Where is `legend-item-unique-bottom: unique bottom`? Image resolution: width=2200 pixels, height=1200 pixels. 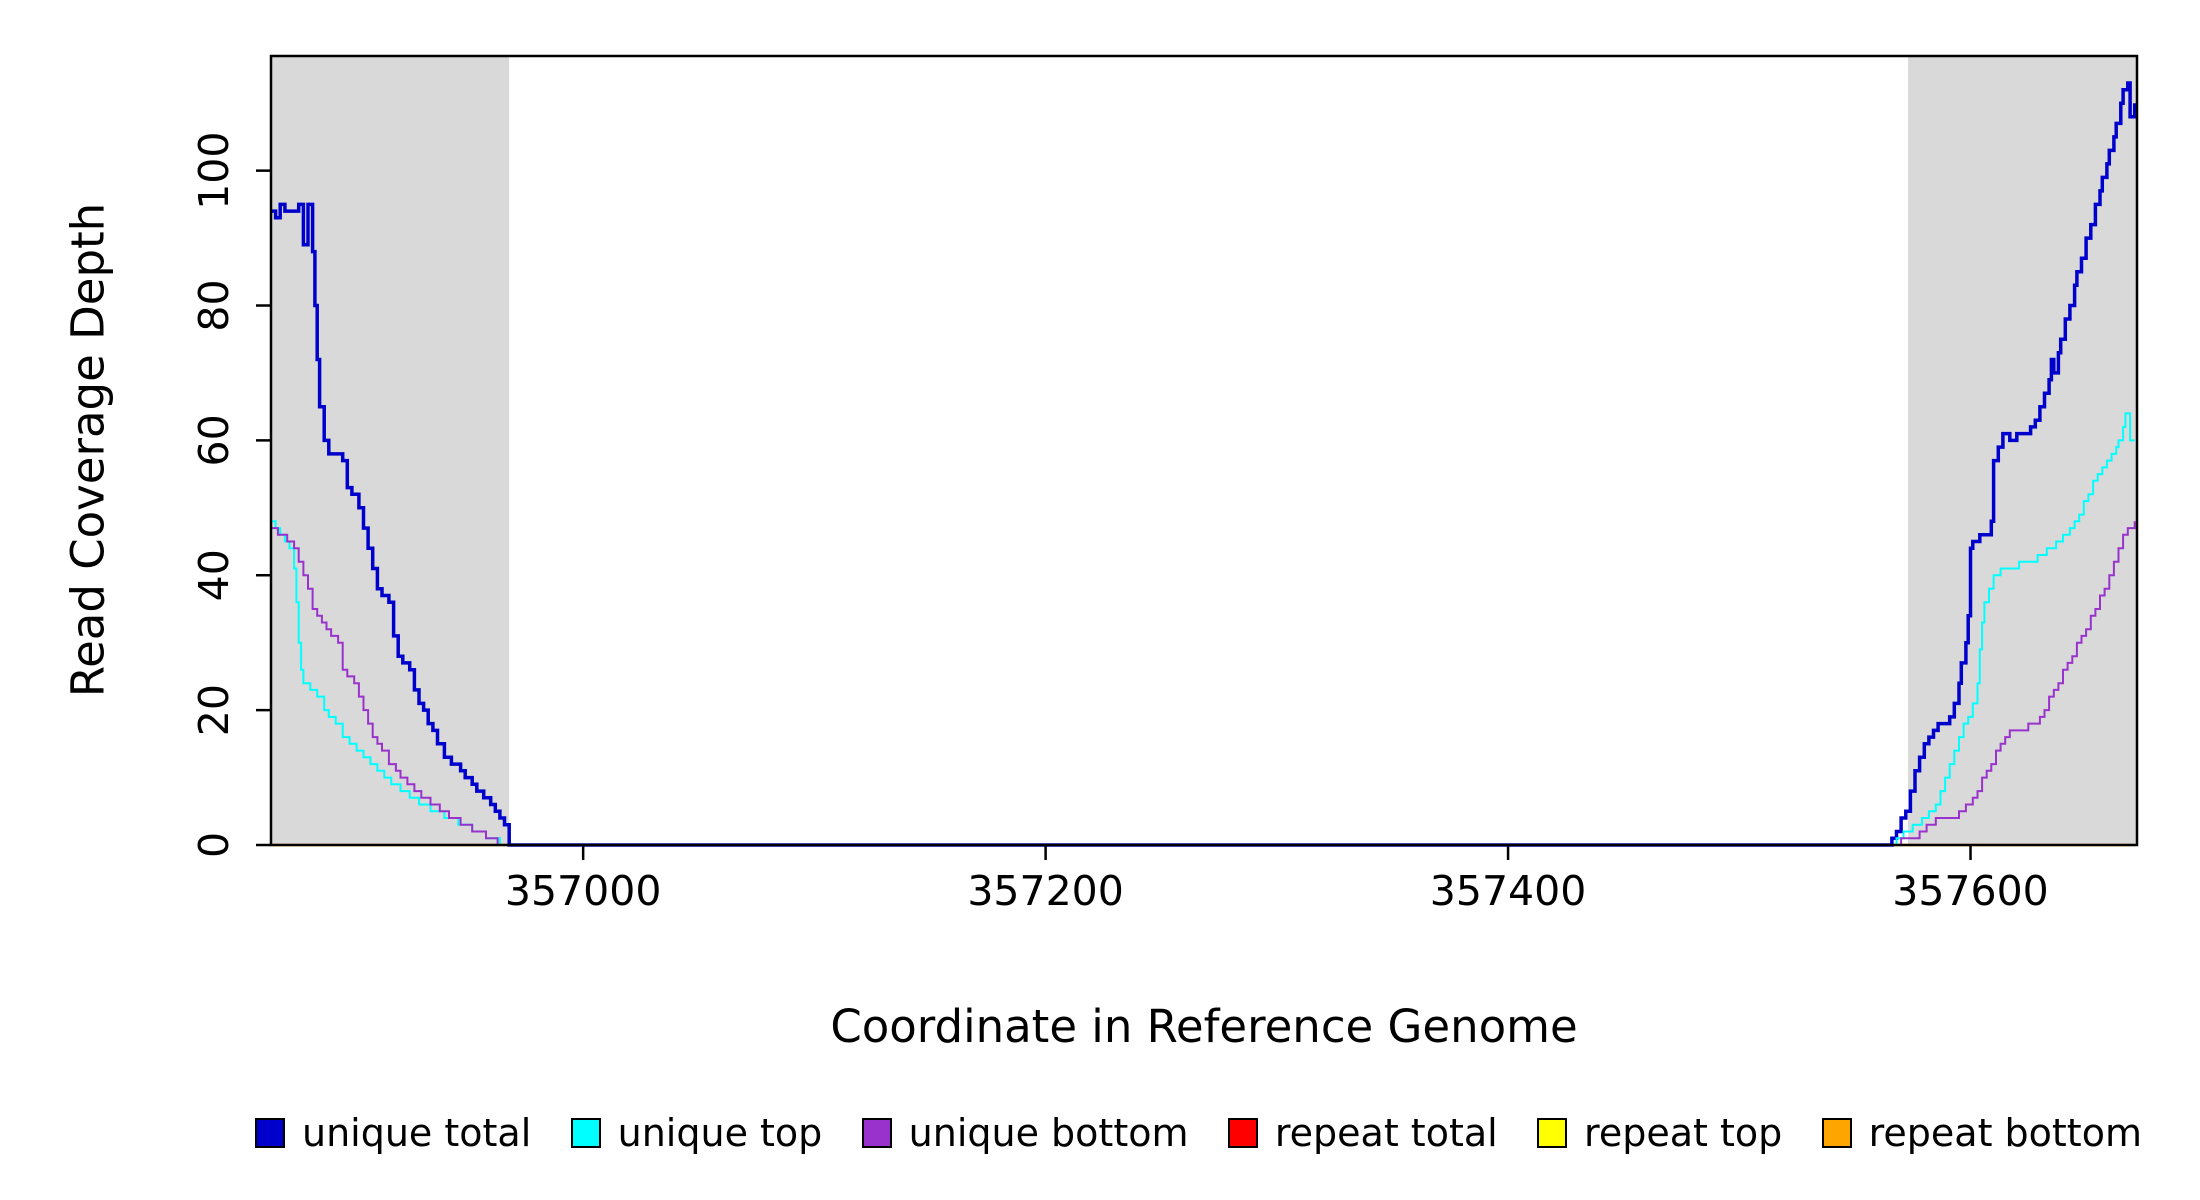 legend-item-unique-bottom: unique bottom is located at coordinates (1025, 1133).